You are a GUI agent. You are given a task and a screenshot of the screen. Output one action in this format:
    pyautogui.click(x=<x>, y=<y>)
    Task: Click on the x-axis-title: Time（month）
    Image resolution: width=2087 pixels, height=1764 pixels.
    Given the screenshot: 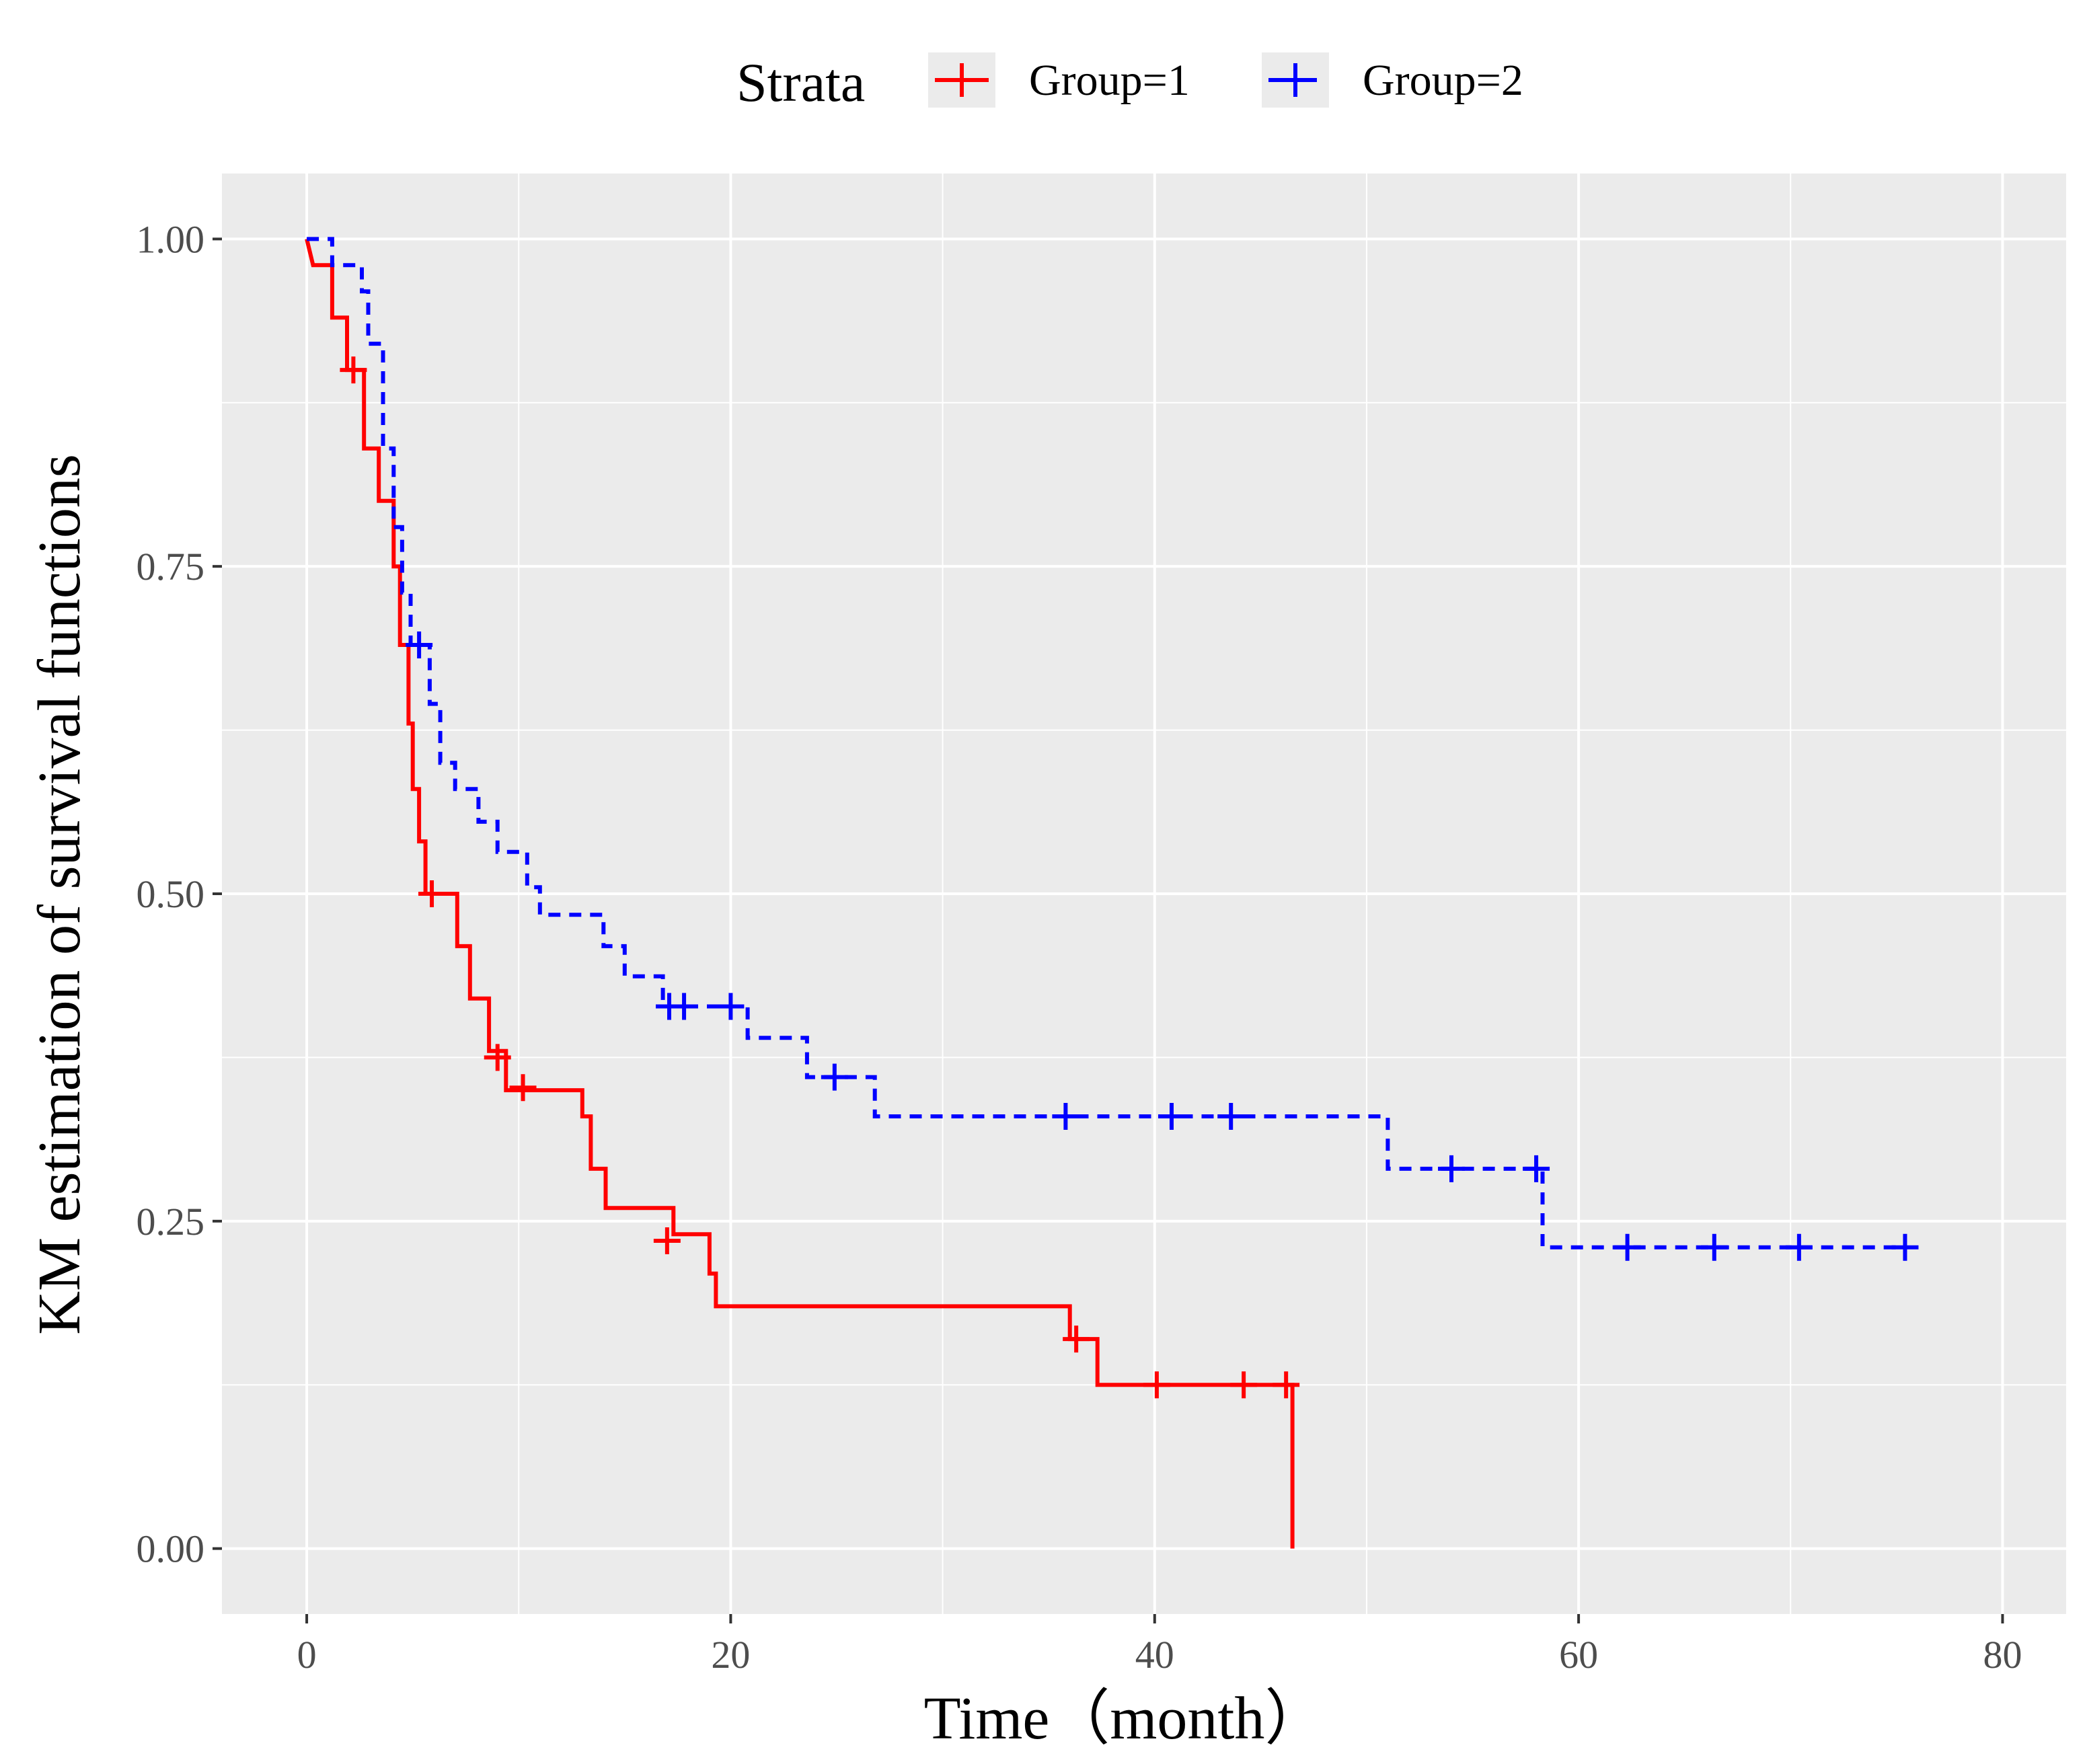 What is the action you would take?
    pyautogui.click(x=1125, y=1719)
    